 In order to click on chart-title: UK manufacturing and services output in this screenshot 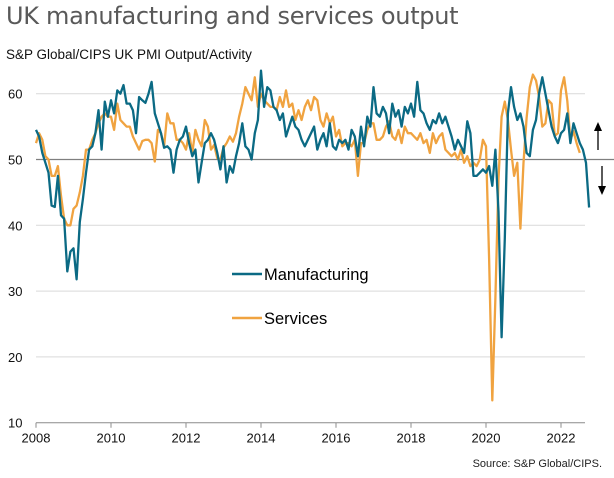, I will do `click(232, 16)`.